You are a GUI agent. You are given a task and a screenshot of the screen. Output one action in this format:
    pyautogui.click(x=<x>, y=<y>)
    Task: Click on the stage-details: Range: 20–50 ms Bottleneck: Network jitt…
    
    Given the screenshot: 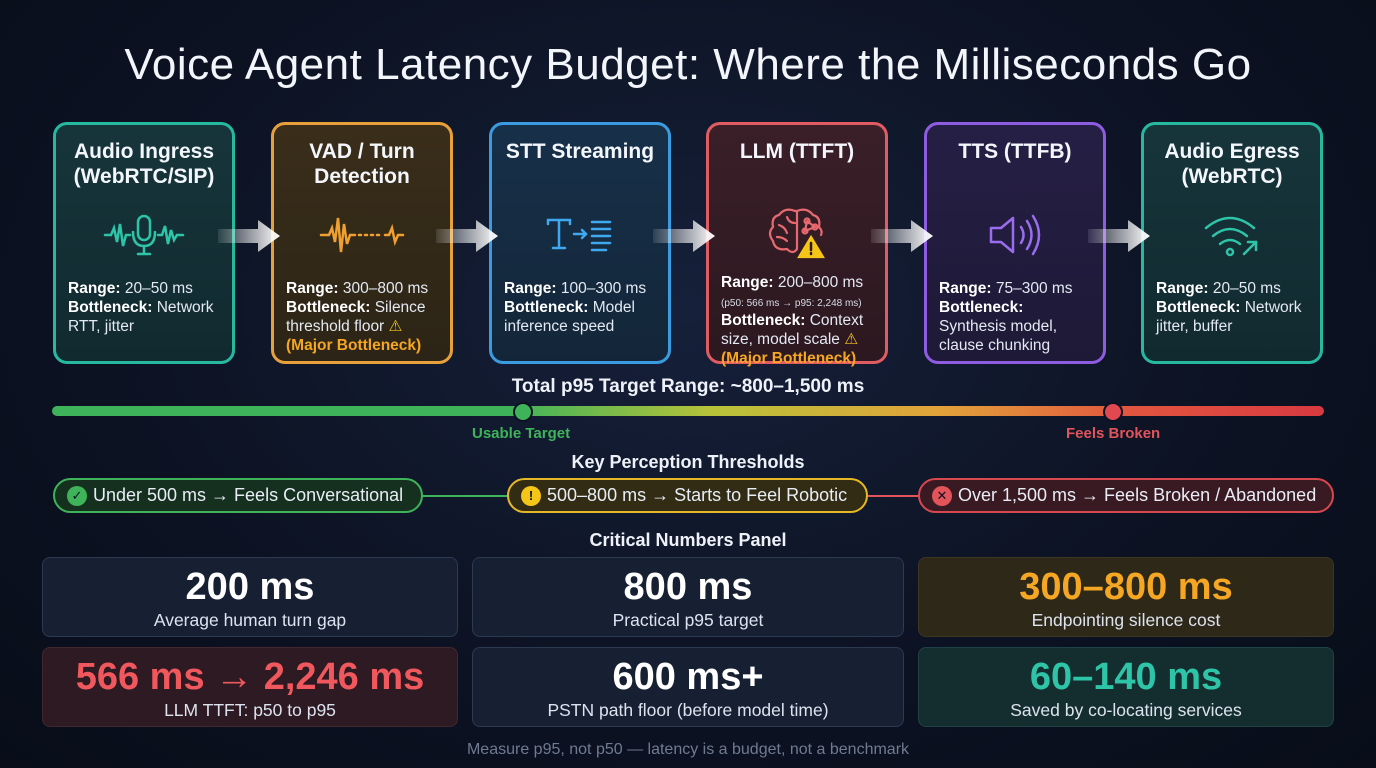 What is the action you would take?
    pyautogui.click(x=1232, y=307)
    